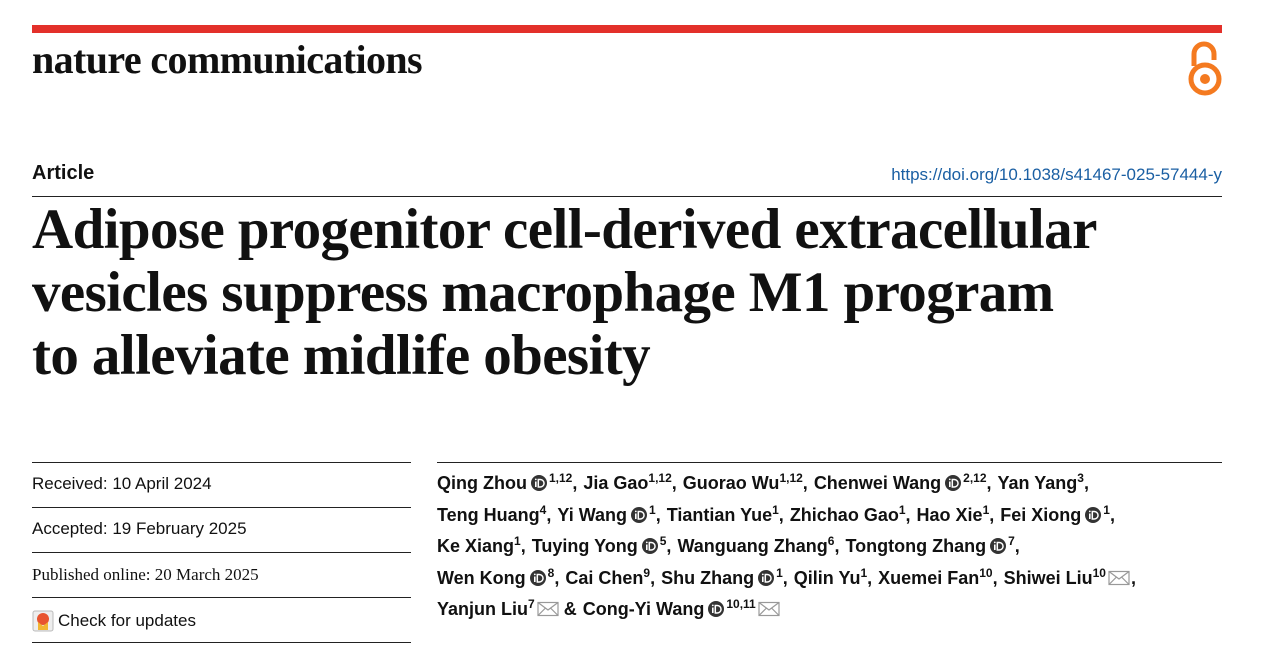 The height and width of the screenshot is (654, 1269). What do you see at coordinates (604, 577) in the screenshot?
I see `author-name: Cai Chen` at bounding box center [604, 577].